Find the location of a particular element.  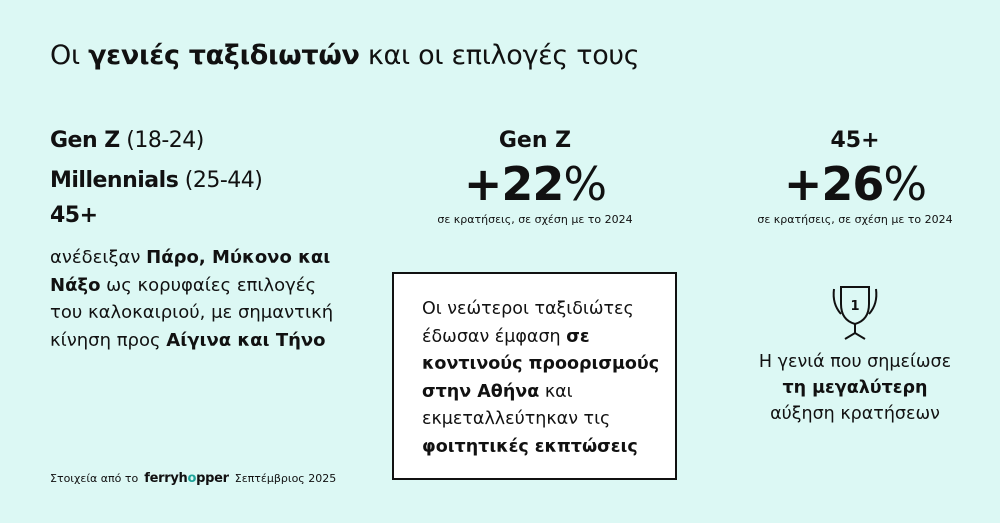

trophy-icon: 1 is located at coordinates (855, 313).